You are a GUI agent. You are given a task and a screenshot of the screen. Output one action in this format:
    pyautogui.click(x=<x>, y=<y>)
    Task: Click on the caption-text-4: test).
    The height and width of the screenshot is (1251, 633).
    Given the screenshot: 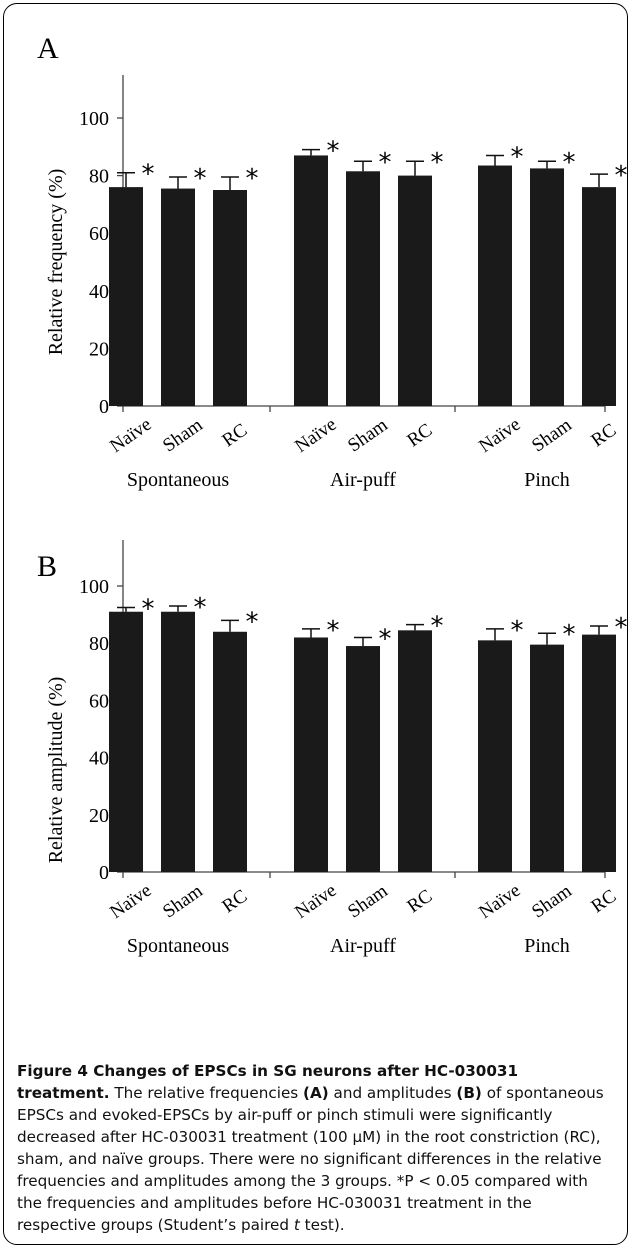 What is the action you would take?
    pyautogui.click(x=322, y=1225)
    